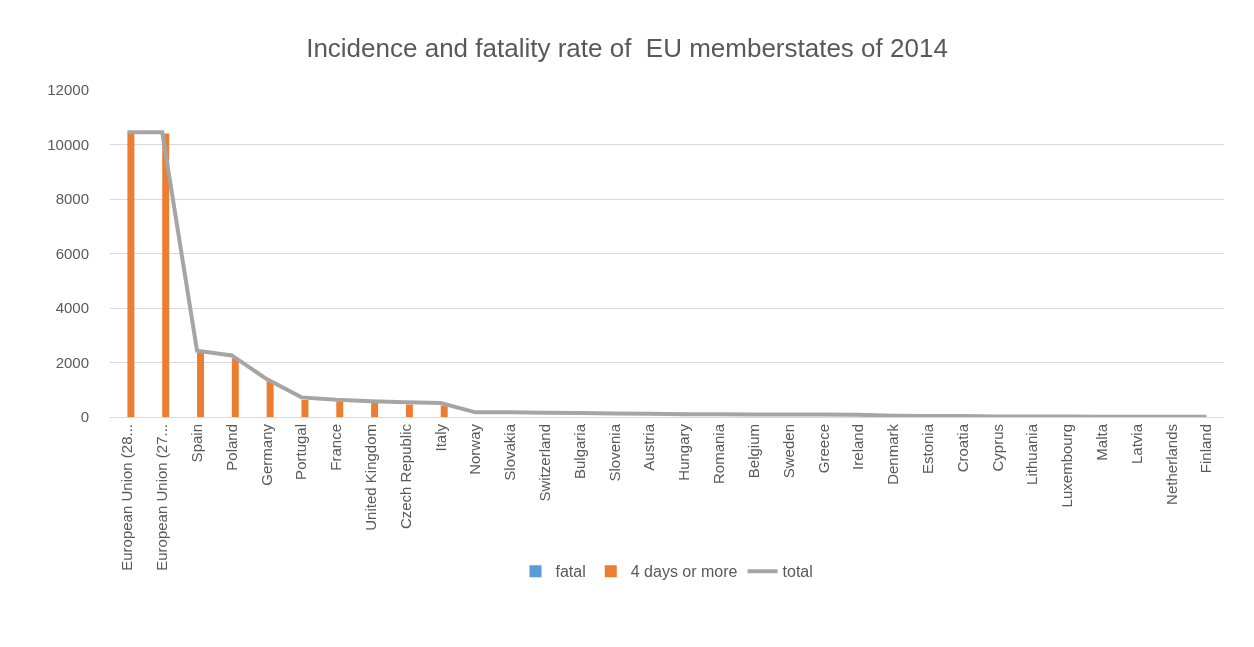  Describe the element at coordinates (997, 448) in the screenshot. I see `x-tick-label: Cyprus` at that location.